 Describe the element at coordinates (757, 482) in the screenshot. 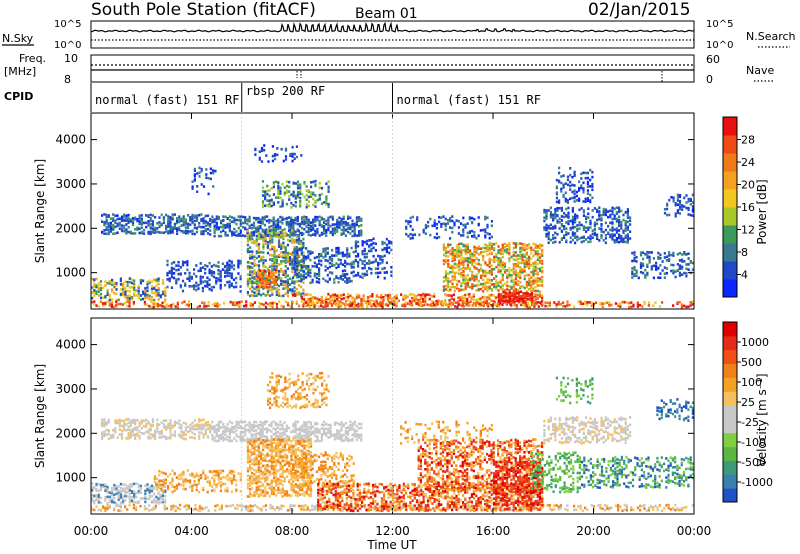

I see `colorbar-tick-label: -1000` at that location.